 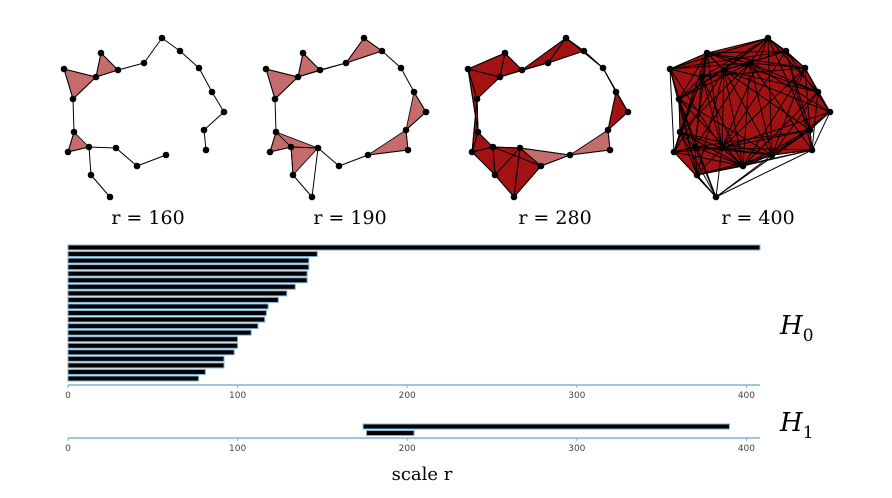 I want to click on x-axis-label: scale r, so click(x=422, y=474).